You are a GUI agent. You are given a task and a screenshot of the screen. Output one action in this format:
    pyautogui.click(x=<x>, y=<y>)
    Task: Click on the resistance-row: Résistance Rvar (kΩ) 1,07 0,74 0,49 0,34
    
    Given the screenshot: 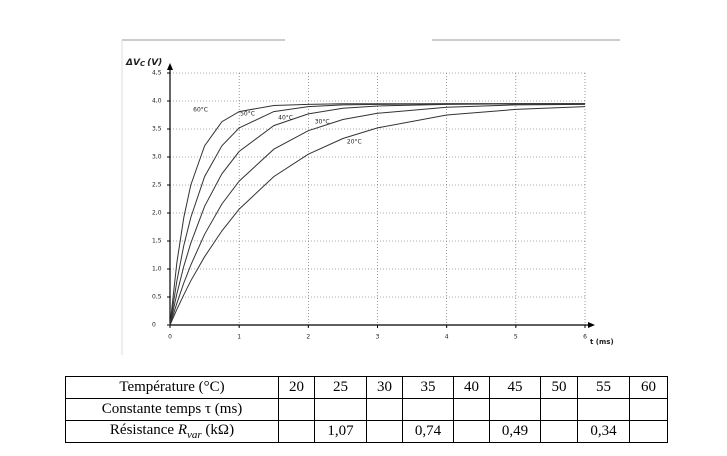 What is the action you would take?
    pyautogui.click(x=366, y=431)
    